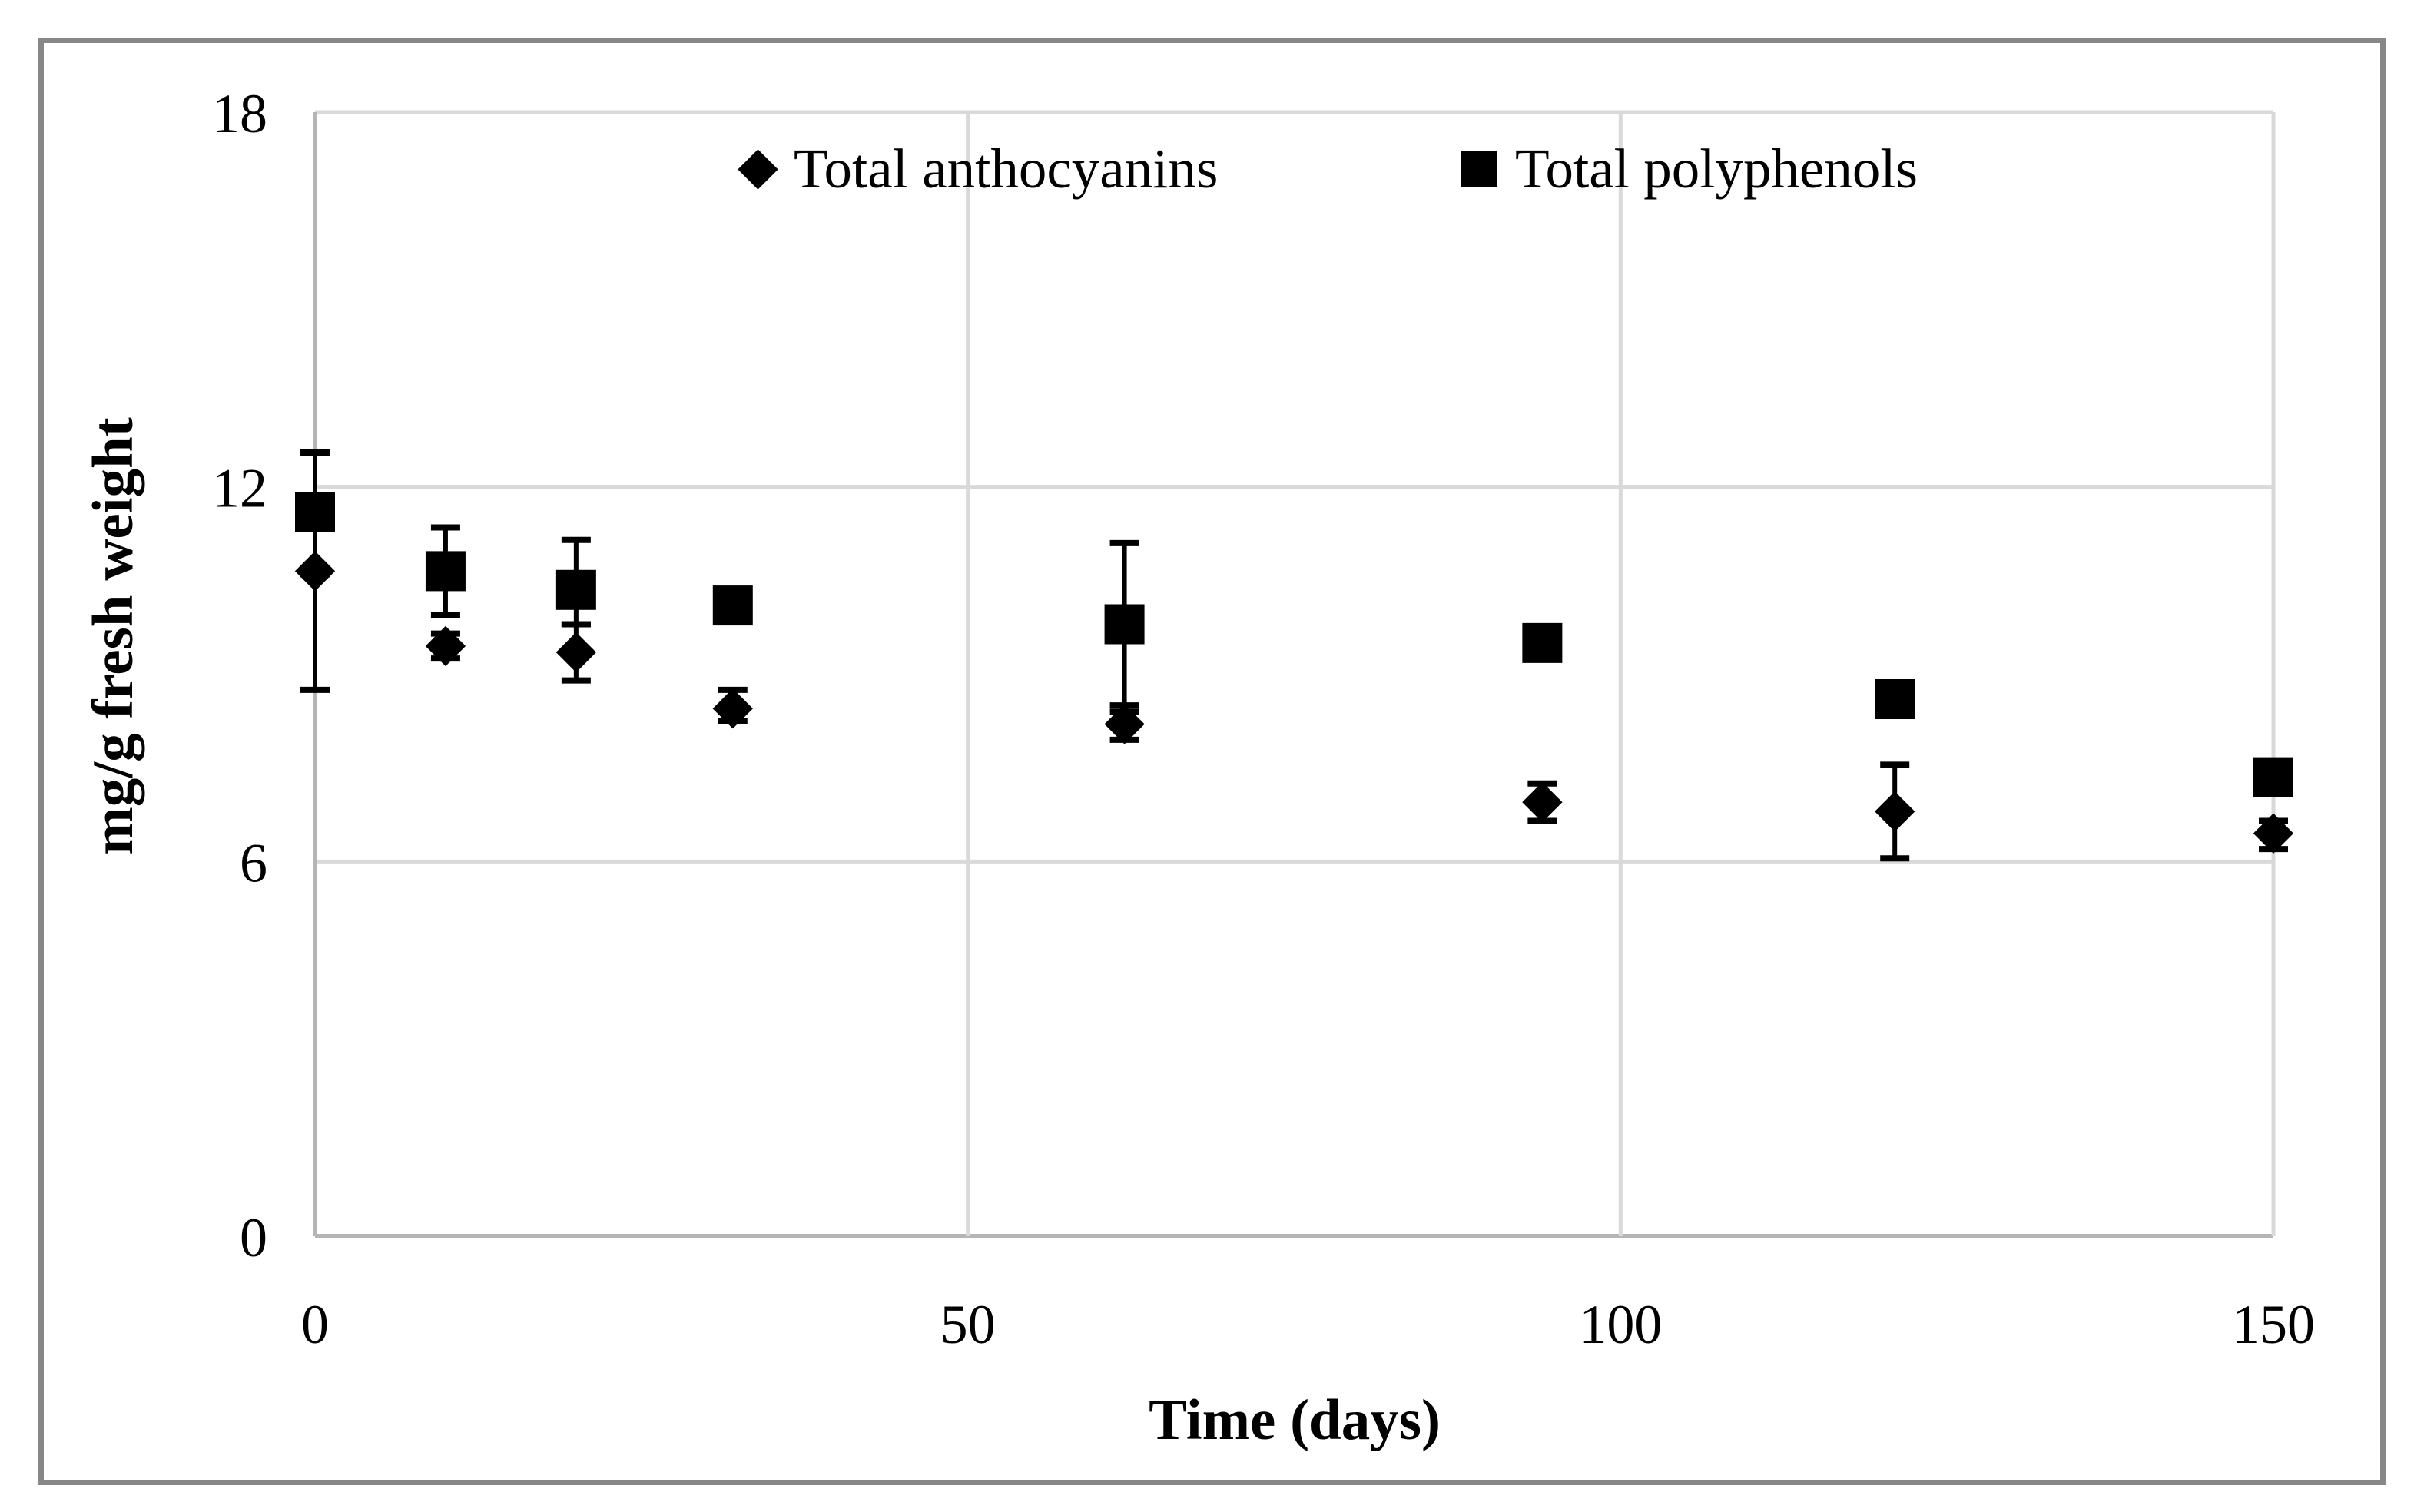 This screenshot has height=1512, width=2424. I want to click on y-axis-title: mg/g fresh weight, so click(113, 636).